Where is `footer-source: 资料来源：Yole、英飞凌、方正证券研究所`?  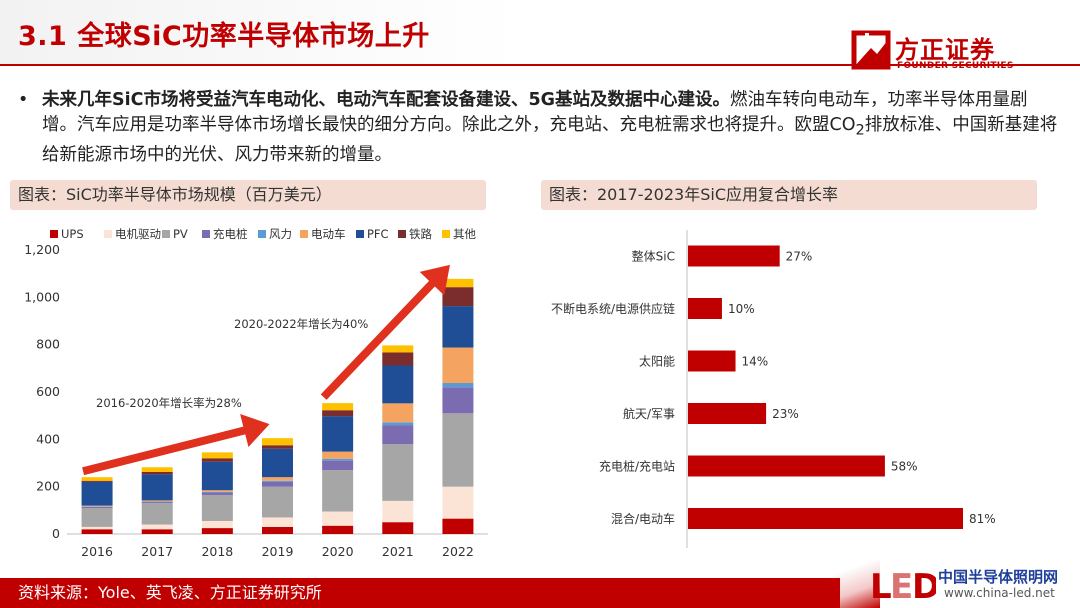
footer-source: 资料来源：Yole、英飞凌、方正证券研究所 is located at coordinates (420, 593).